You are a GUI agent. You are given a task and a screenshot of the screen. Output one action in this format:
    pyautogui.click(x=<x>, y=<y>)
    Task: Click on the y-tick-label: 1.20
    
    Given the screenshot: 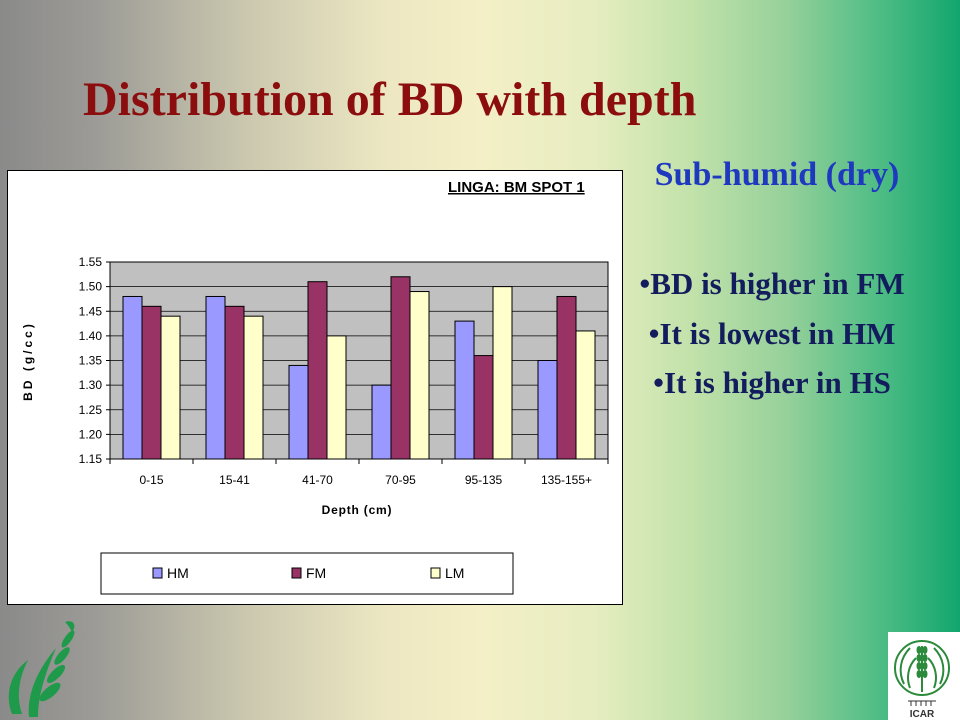 What is the action you would take?
    pyautogui.click(x=91, y=434)
    